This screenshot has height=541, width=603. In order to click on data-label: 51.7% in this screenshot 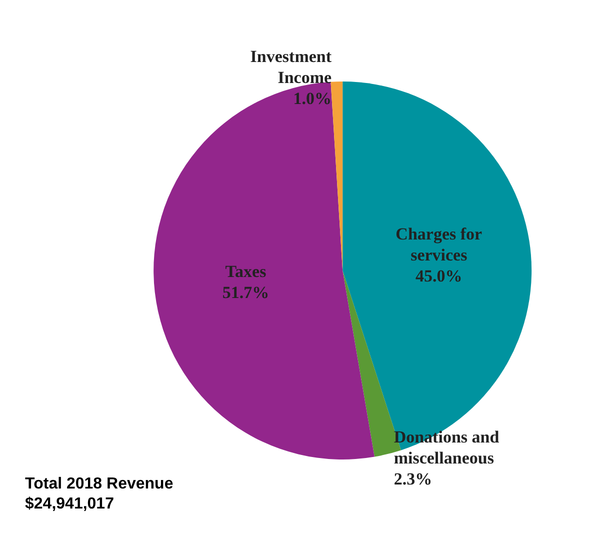, I will do `click(246, 292)`.